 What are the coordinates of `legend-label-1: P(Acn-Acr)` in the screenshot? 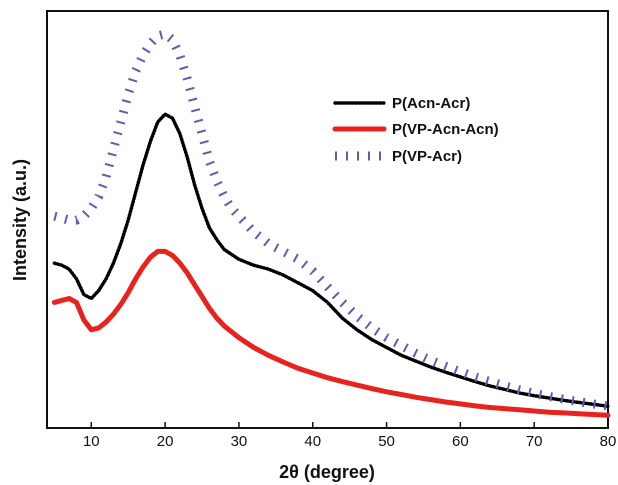 It's located at (431, 103).